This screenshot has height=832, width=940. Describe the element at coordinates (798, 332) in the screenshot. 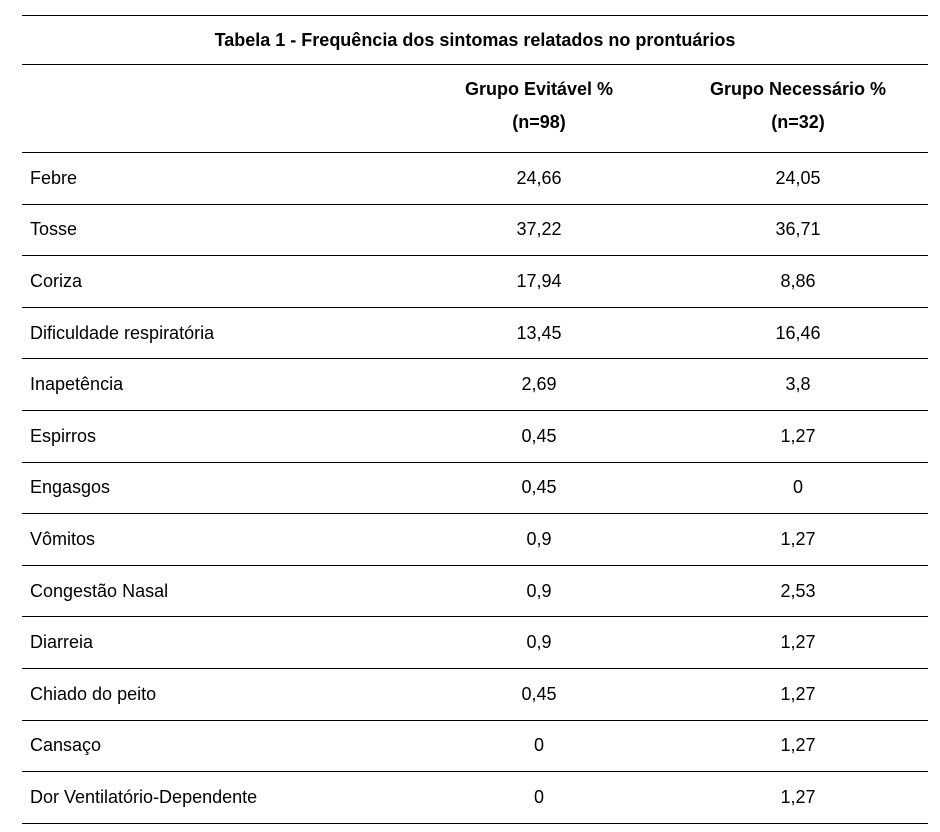

I see `group-necessario-value: 16,46` at that location.